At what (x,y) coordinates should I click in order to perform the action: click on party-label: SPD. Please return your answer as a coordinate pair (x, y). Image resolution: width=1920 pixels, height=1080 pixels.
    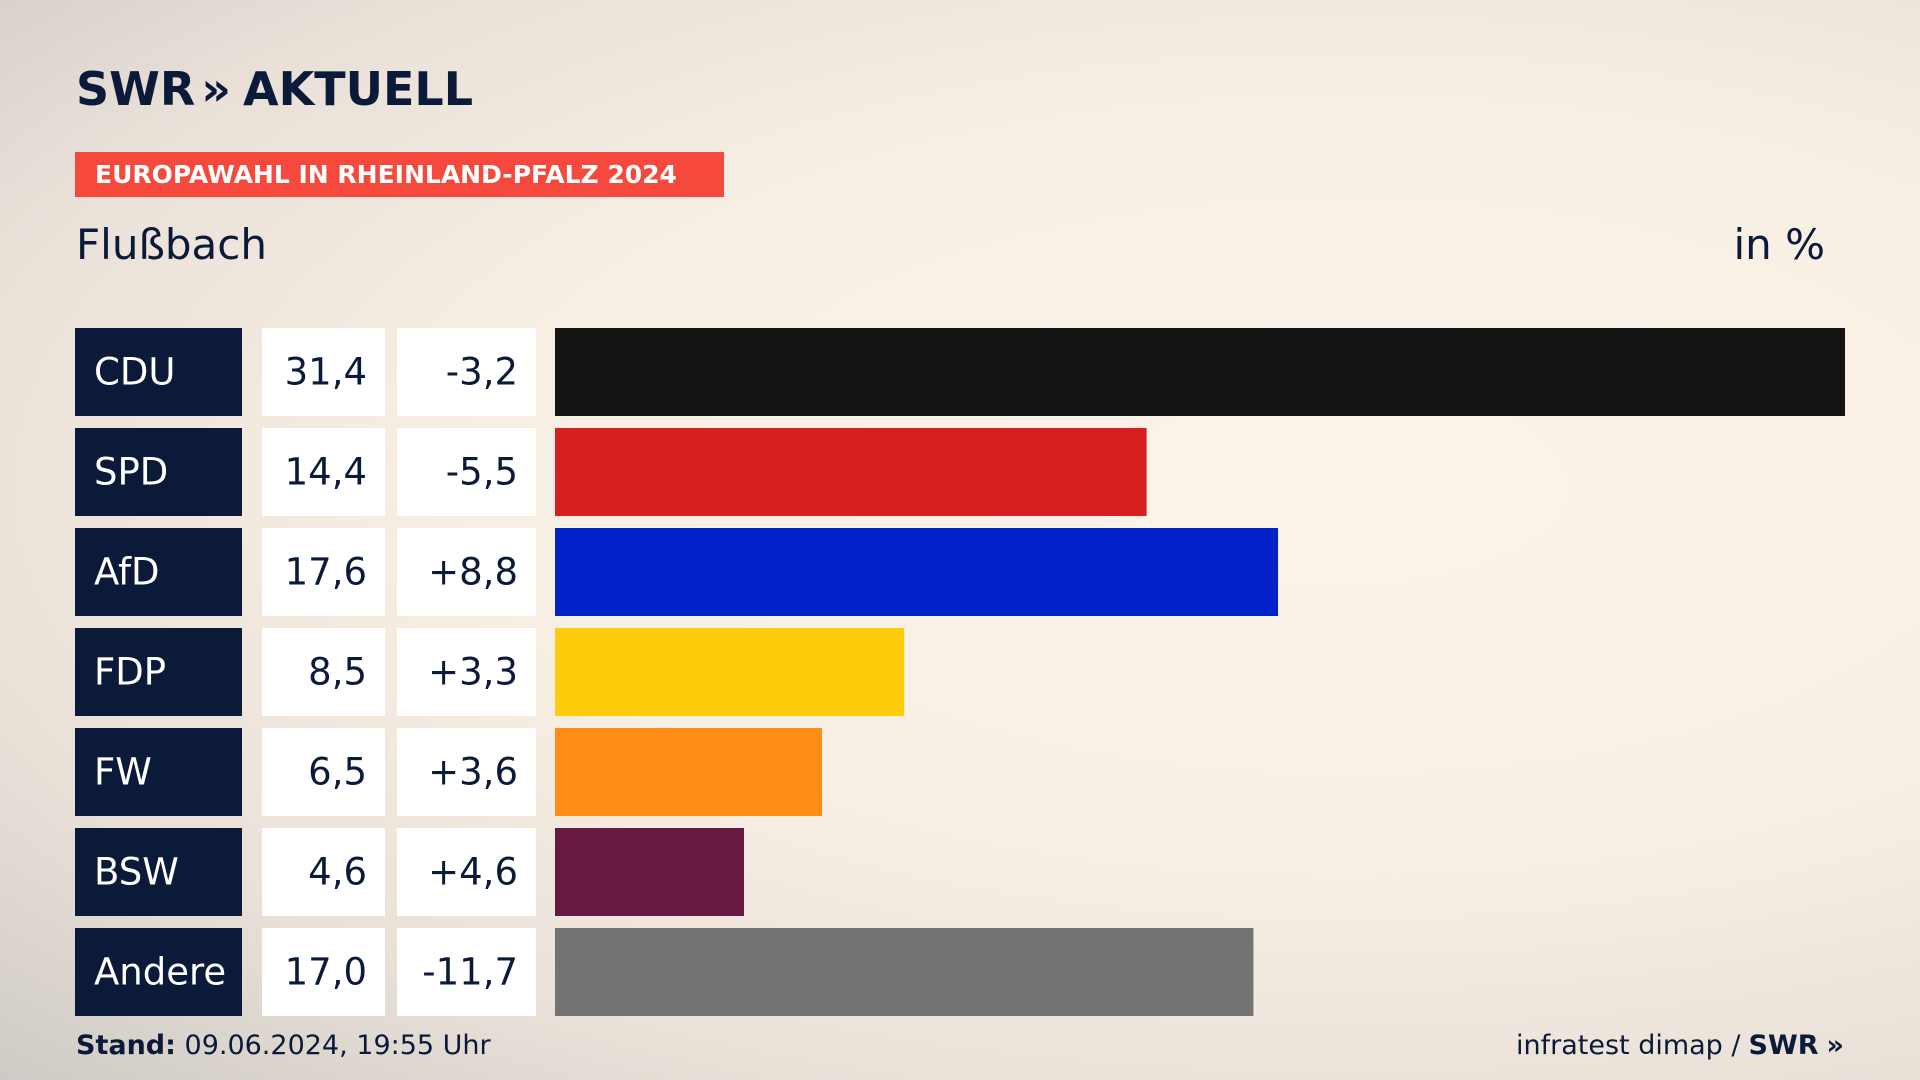
    Looking at the image, I should click on (131, 472).